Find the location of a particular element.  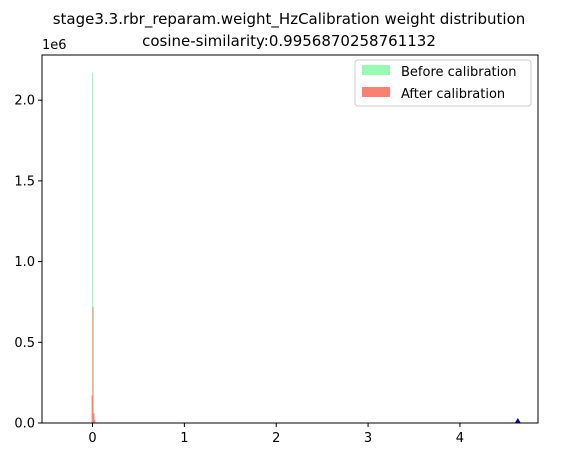

y-tick-label: 0.5 is located at coordinates (24, 343).